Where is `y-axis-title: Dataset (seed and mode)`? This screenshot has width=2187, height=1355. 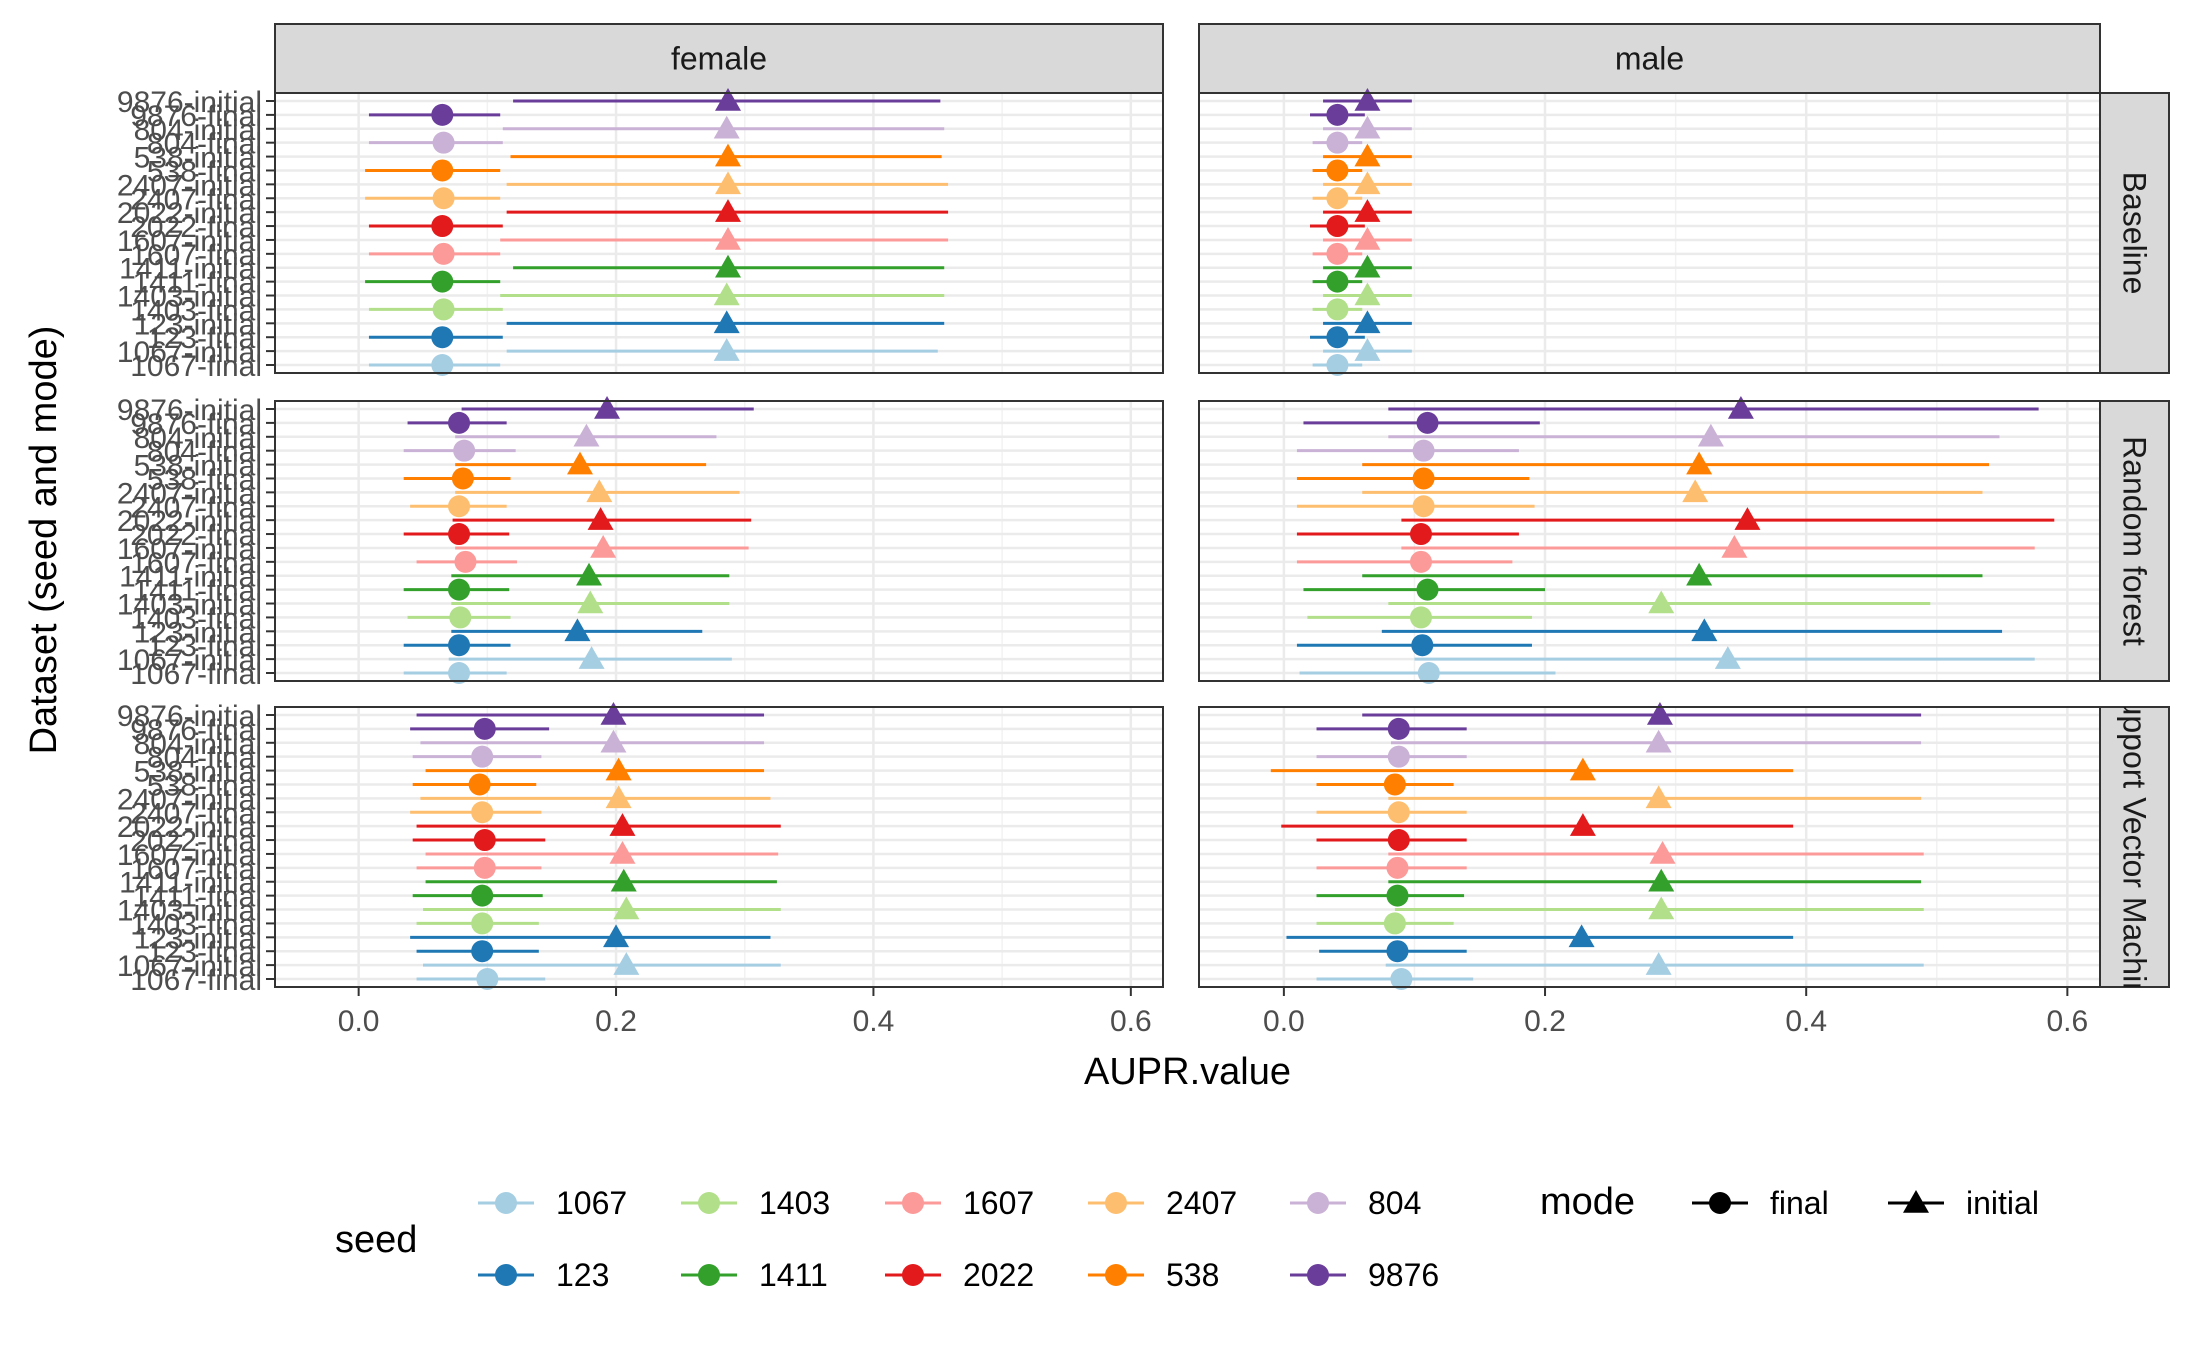 y-axis-title: Dataset (seed and mode) is located at coordinates (44, 540).